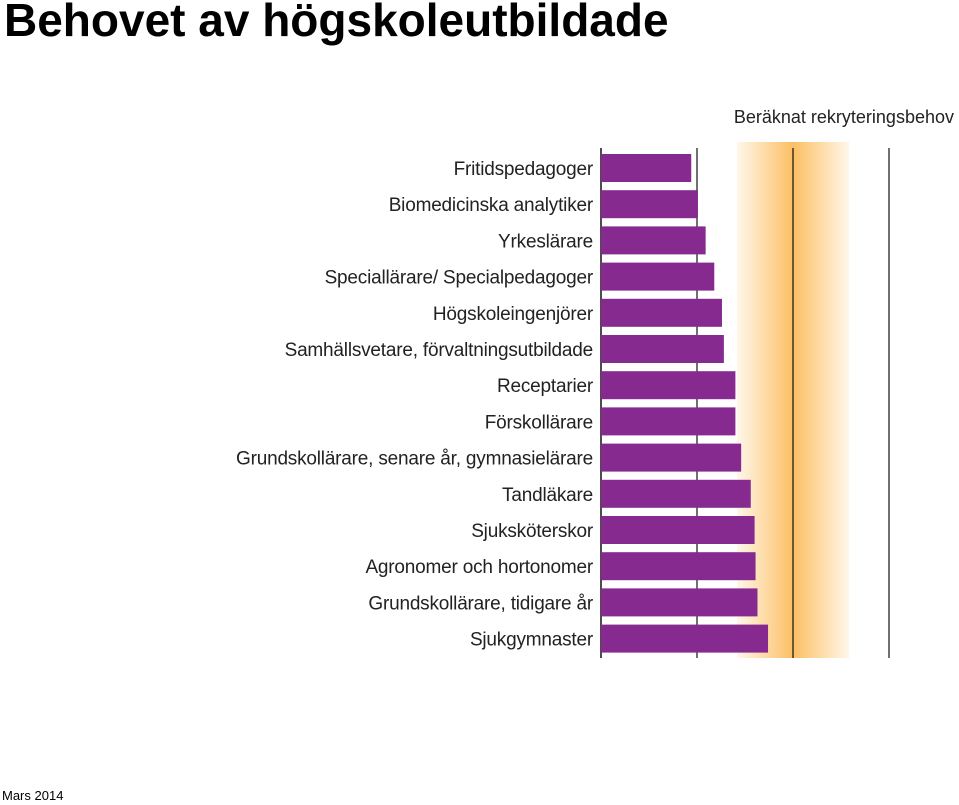 This screenshot has height=805, width=959. Describe the element at coordinates (545, 241) in the screenshot. I see `category-label-3: Yrkeslärare` at that location.